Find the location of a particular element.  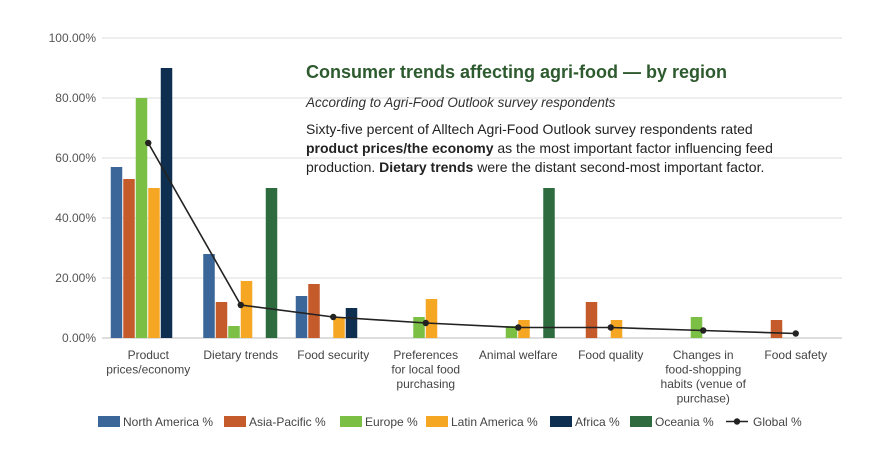

x-category-line: Food safety is located at coordinates (795, 355).